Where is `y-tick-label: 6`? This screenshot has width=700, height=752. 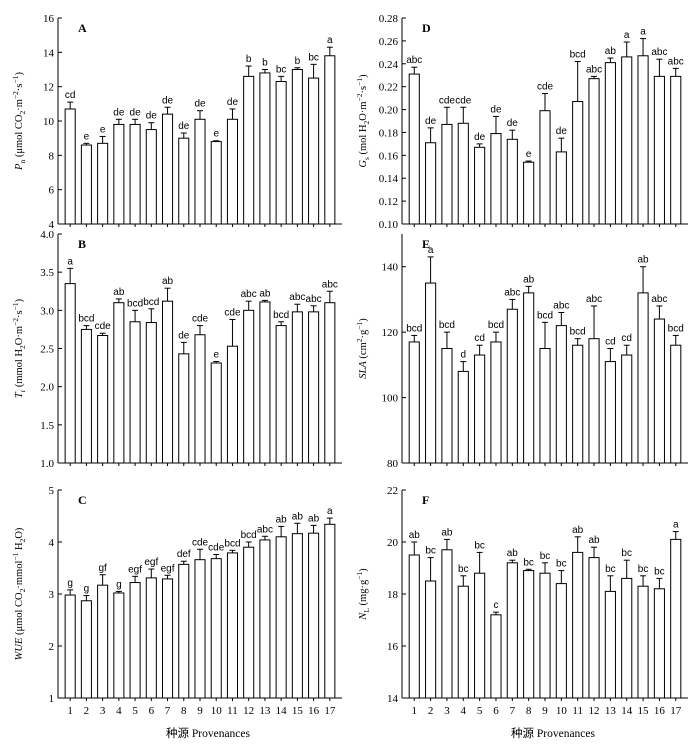 y-tick-label: 6 is located at coordinates (52, 191).